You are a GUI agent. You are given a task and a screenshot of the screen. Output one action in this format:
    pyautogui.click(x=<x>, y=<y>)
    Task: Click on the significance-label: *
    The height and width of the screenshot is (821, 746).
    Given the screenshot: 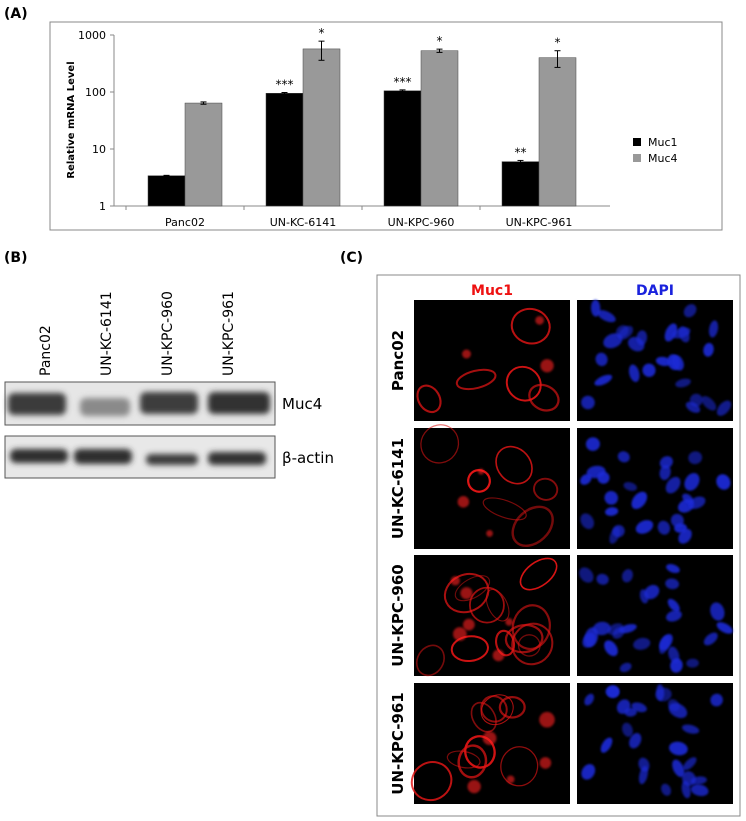 What is the action you would take?
    pyautogui.click(x=558, y=43)
    